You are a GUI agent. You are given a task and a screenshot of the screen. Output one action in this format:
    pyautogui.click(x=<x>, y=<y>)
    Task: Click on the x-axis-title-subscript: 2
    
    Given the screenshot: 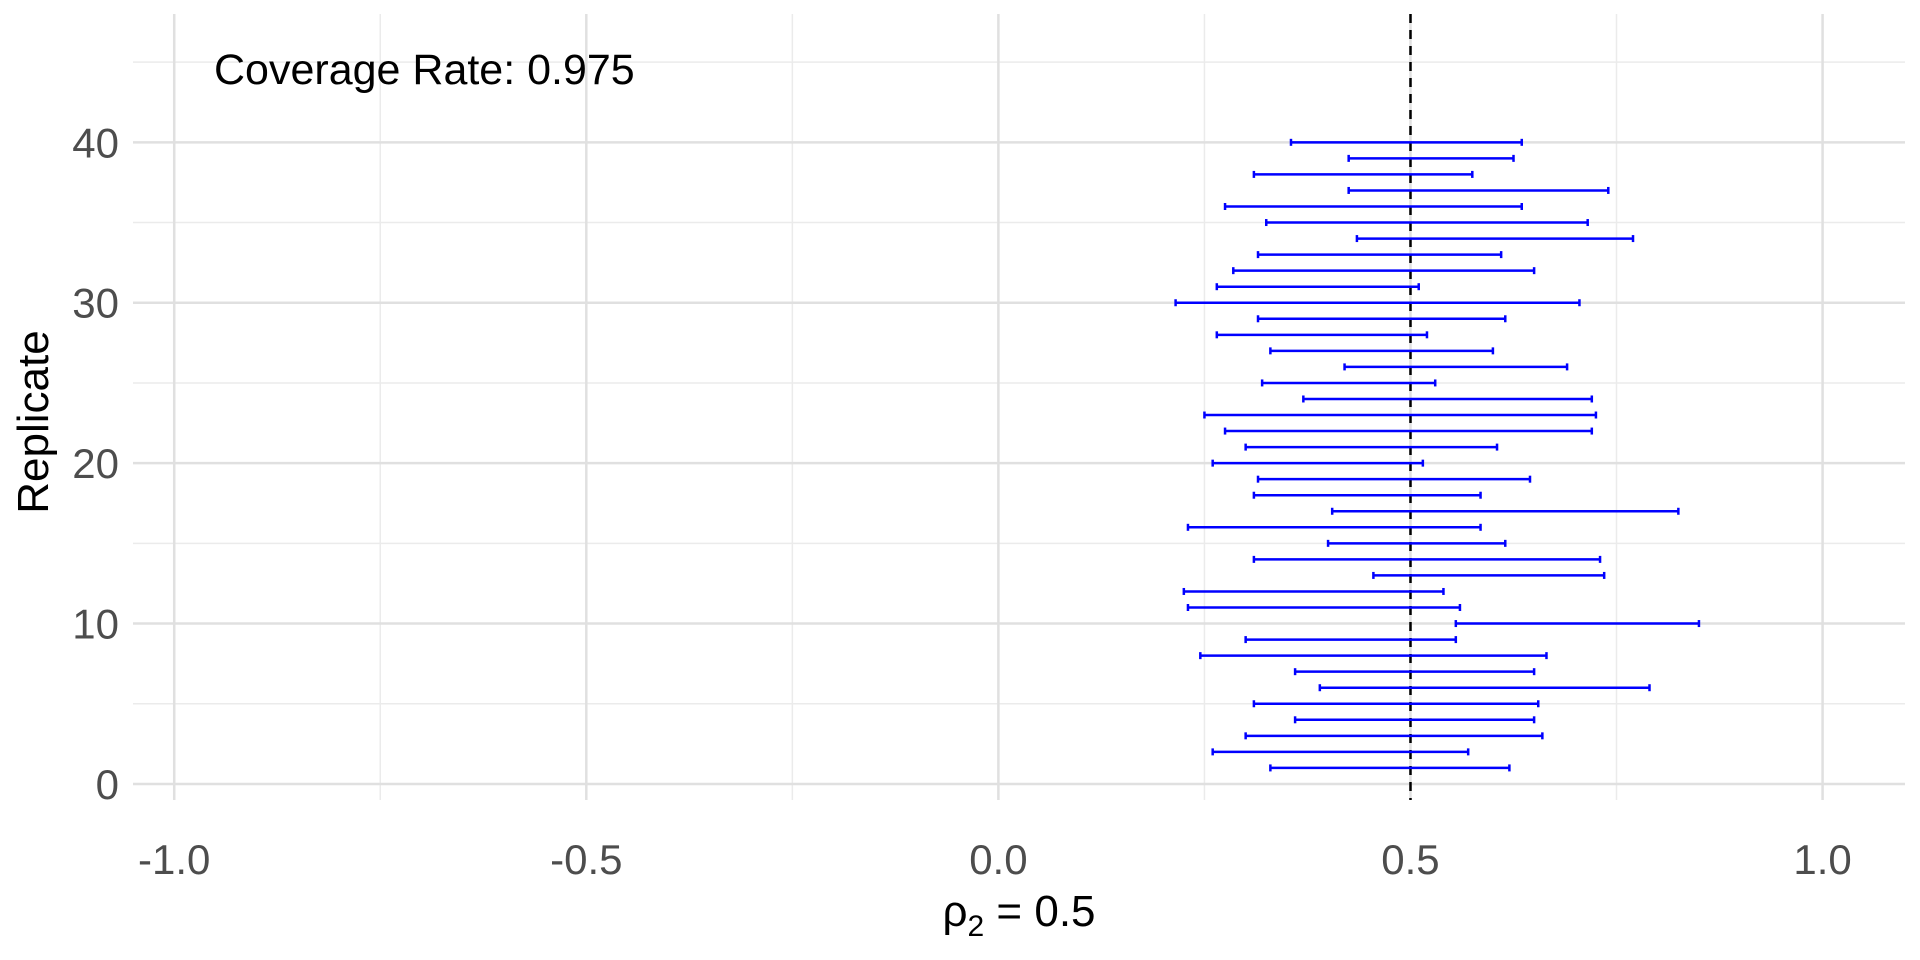 What is the action you would take?
    pyautogui.click(x=976, y=926)
    